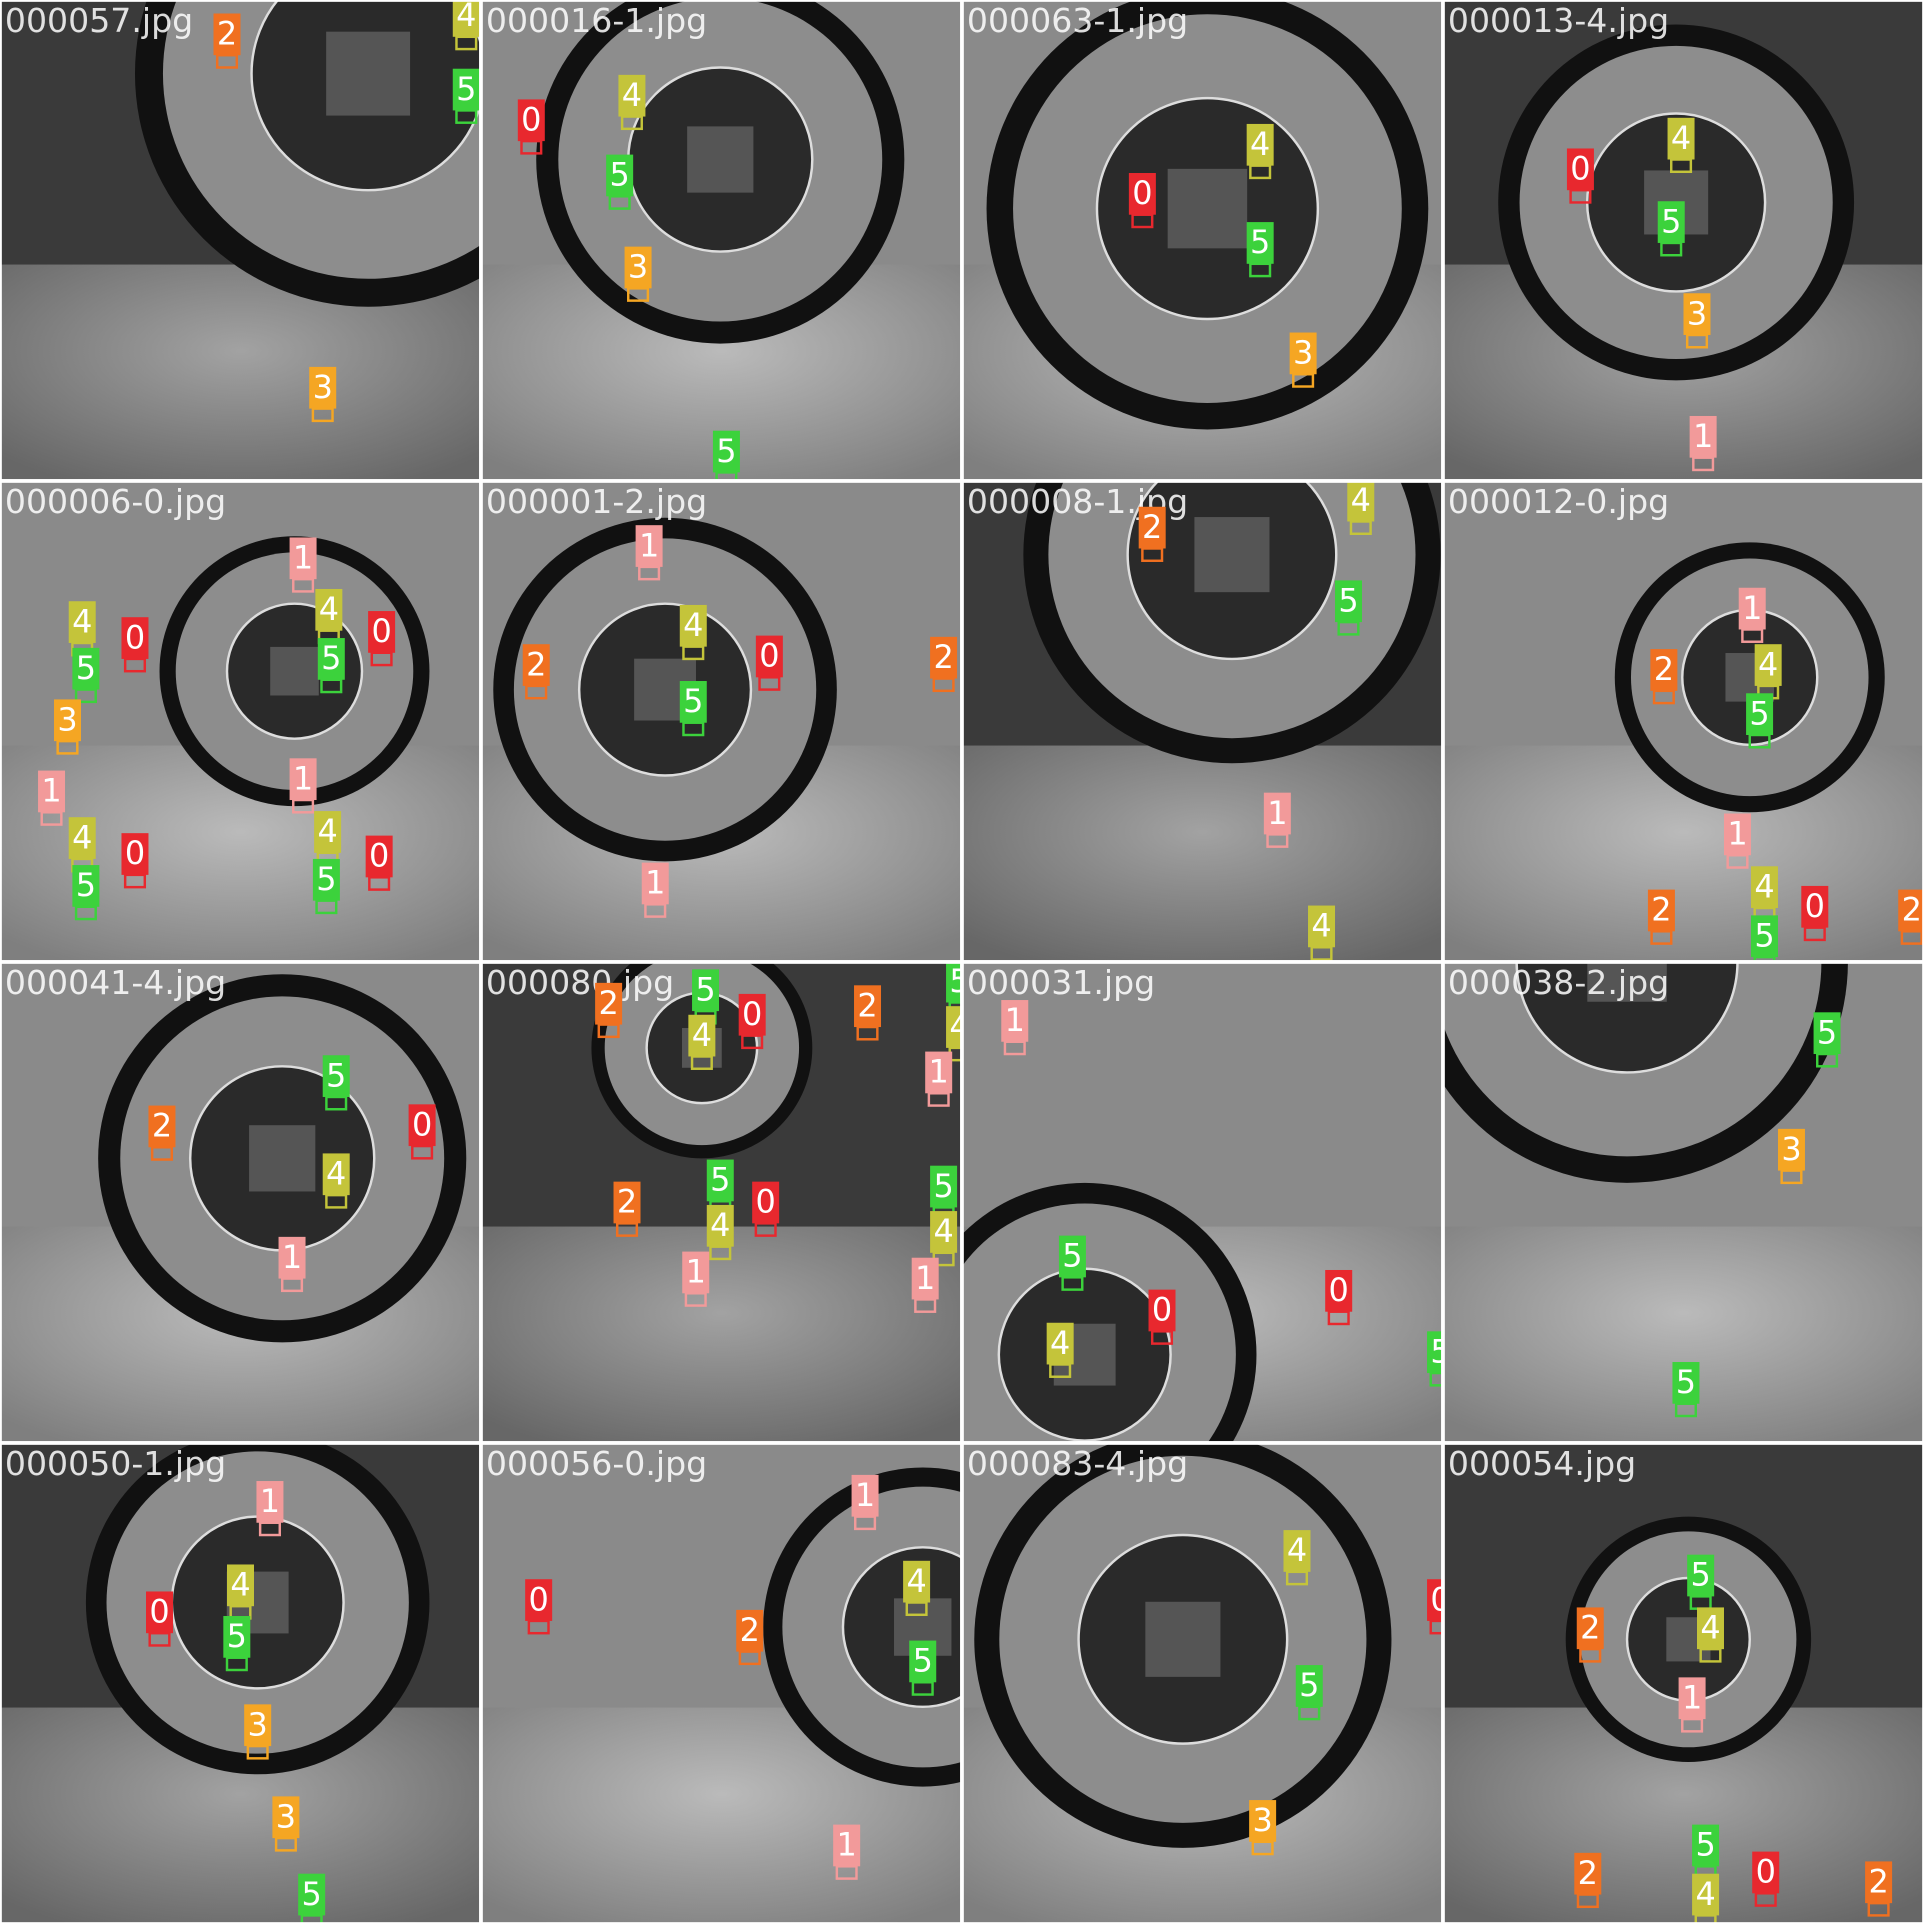  What do you see at coordinates (115, 501) in the screenshot?
I see `tile-name: 000006-0.jpg` at bounding box center [115, 501].